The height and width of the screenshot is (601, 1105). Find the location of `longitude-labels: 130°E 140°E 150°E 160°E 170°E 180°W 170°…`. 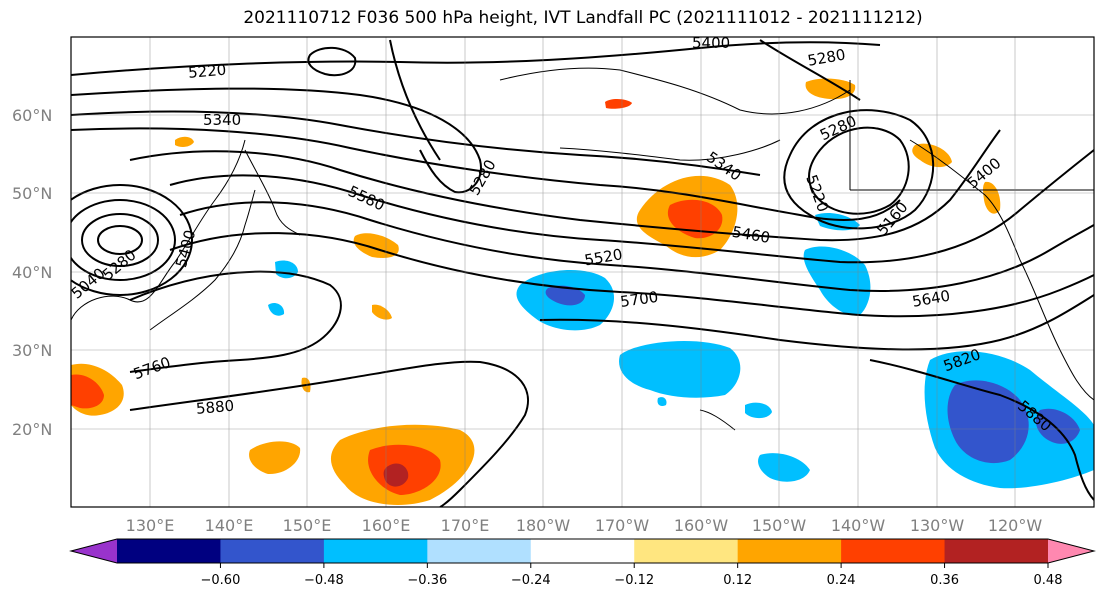

longitude-labels: 130°E 140°E 150°E 160°E 170°E 180°W 170°… is located at coordinates (584, 525).